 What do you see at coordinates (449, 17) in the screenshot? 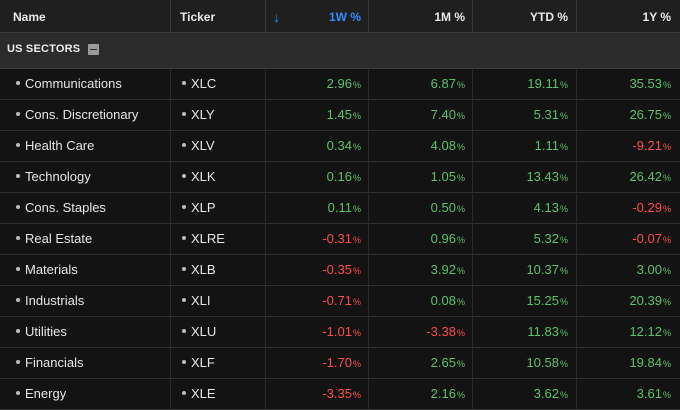
I see `column-header-1m: 1M %` at bounding box center [449, 17].